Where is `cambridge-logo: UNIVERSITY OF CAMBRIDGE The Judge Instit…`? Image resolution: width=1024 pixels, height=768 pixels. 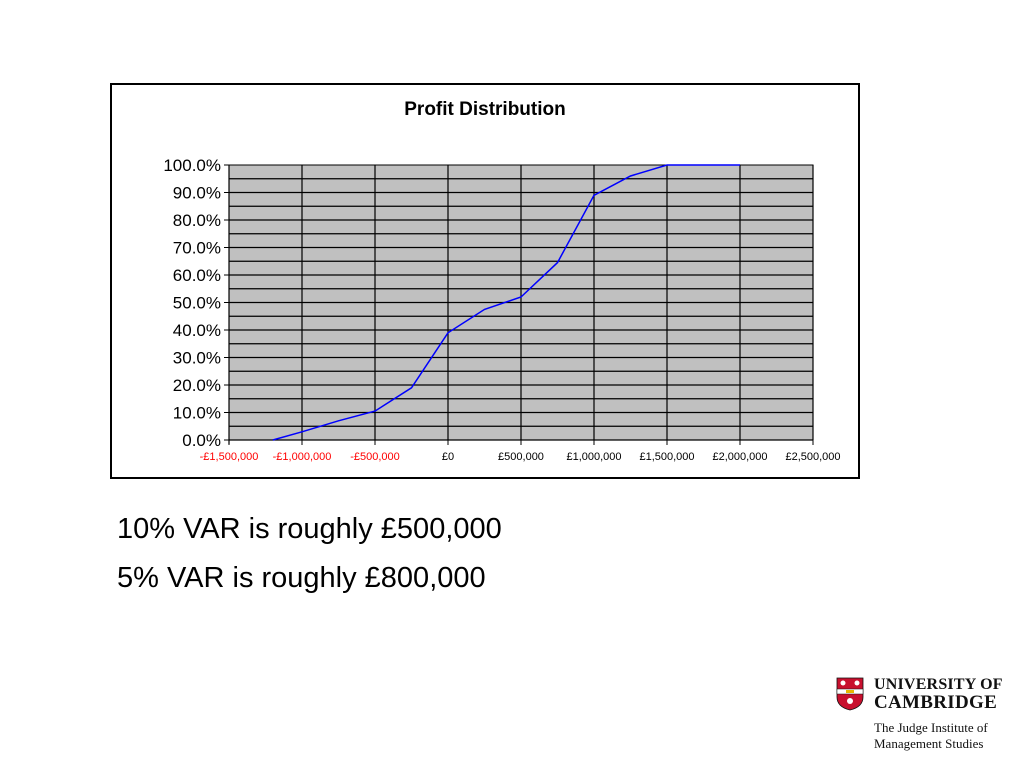
cambridge-logo: UNIVERSITY OF CAMBRIDGE The Judge Instit… is located at coordinates (921, 716).